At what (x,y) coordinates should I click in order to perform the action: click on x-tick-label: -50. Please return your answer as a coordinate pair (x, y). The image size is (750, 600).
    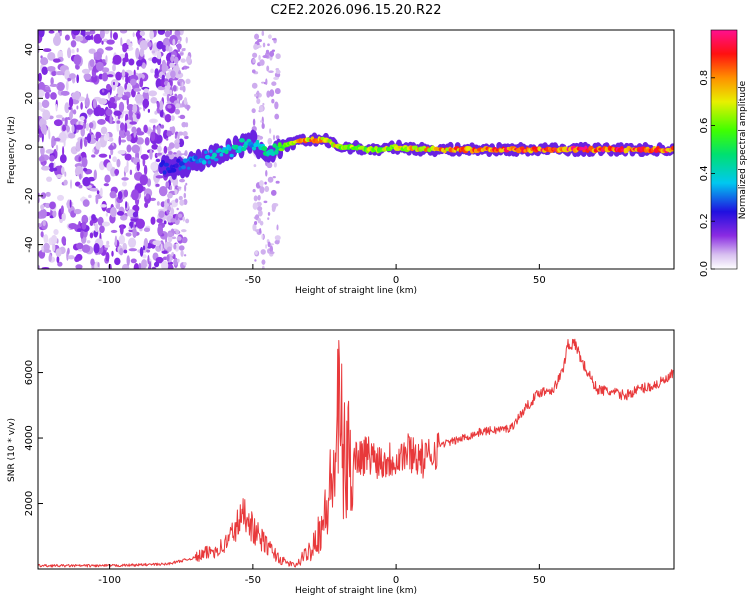
    Looking at the image, I should click on (253, 280).